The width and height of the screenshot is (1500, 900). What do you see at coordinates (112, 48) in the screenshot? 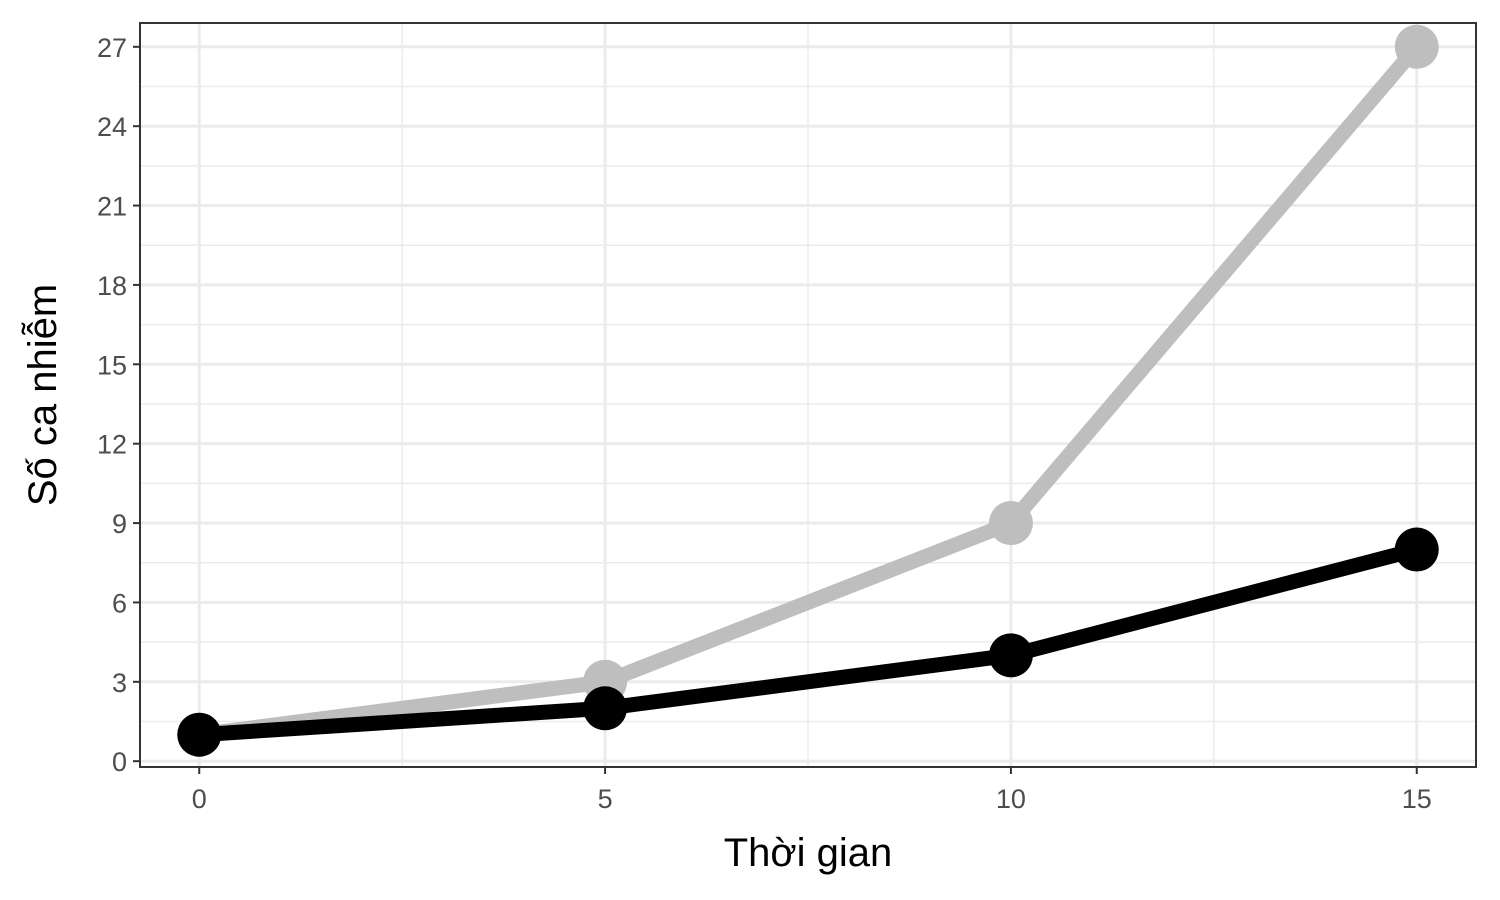
I see `y-tick-label: 27` at bounding box center [112, 48].